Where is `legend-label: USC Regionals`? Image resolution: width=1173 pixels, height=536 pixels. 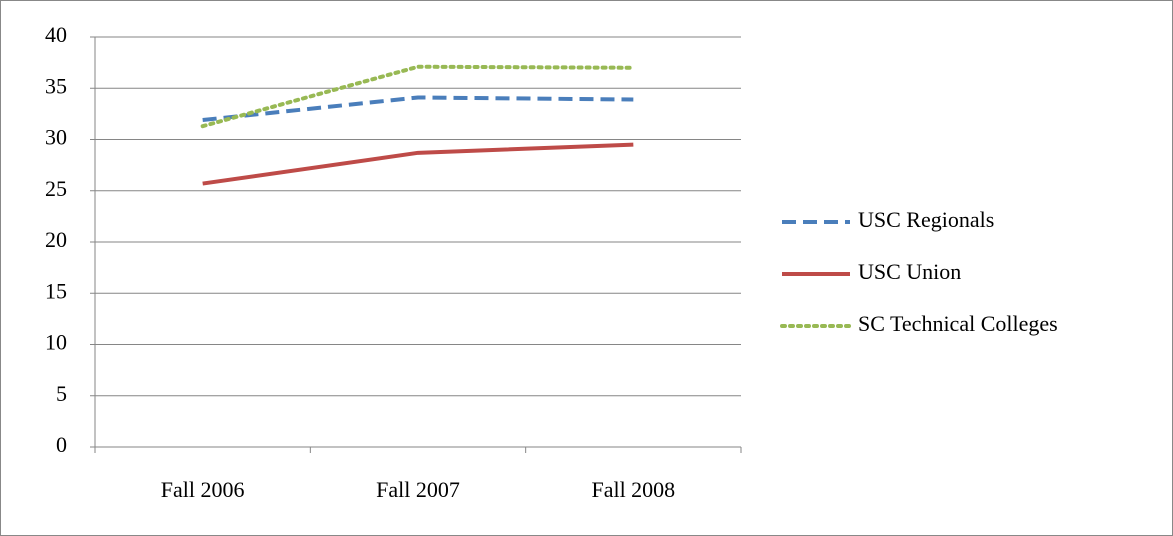 legend-label: USC Regionals is located at coordinates (926, 219).